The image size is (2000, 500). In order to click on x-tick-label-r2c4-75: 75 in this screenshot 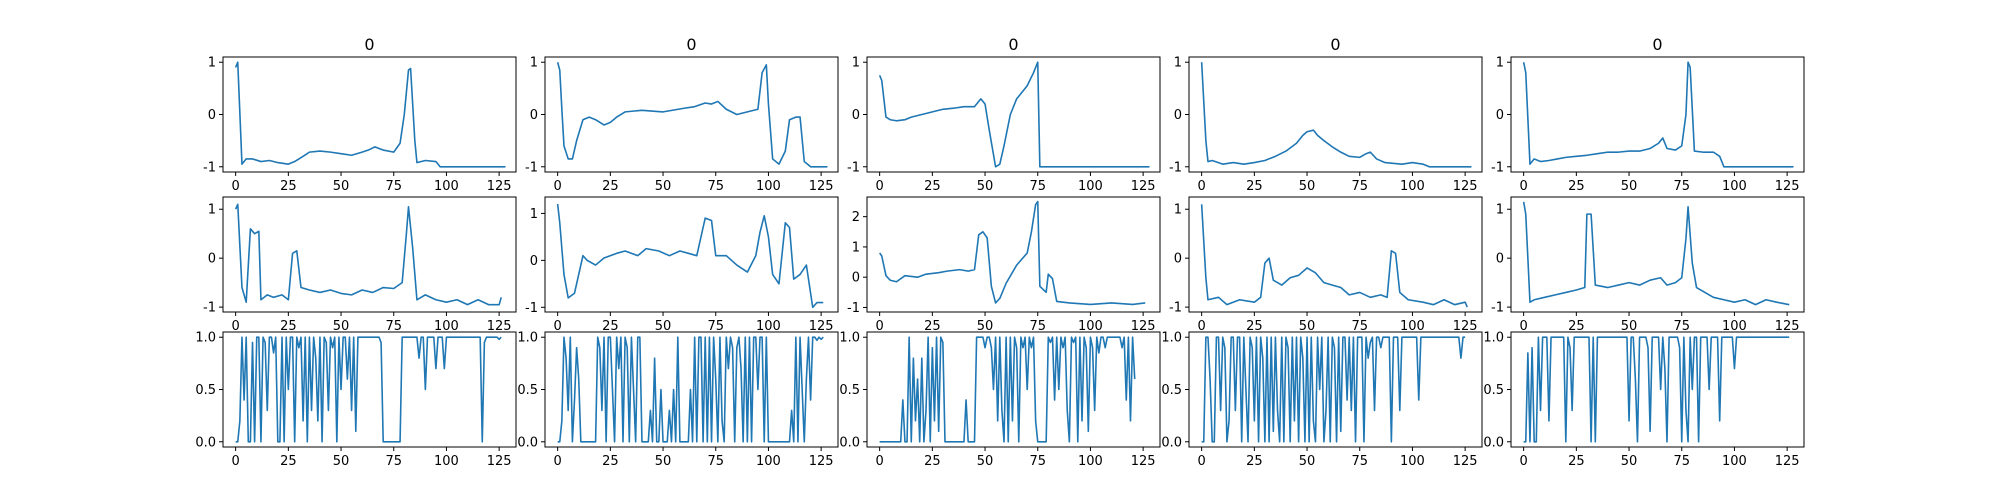, I will do `click(1681, 461)`.